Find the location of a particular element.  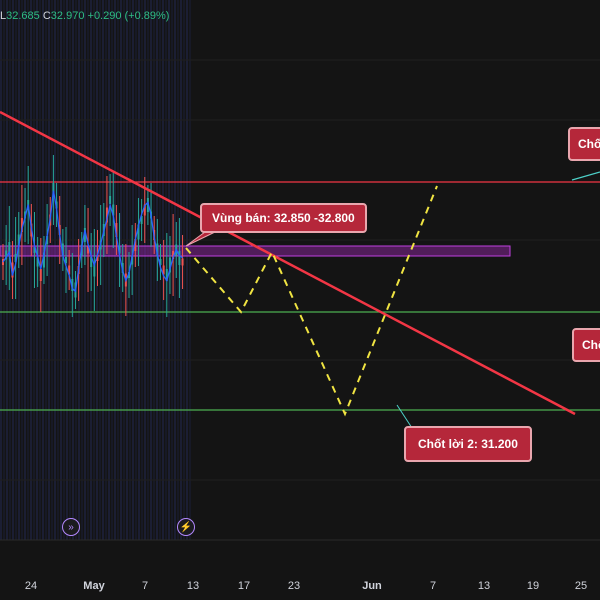

x-tick: 25 is located at coordinates (581, 586).